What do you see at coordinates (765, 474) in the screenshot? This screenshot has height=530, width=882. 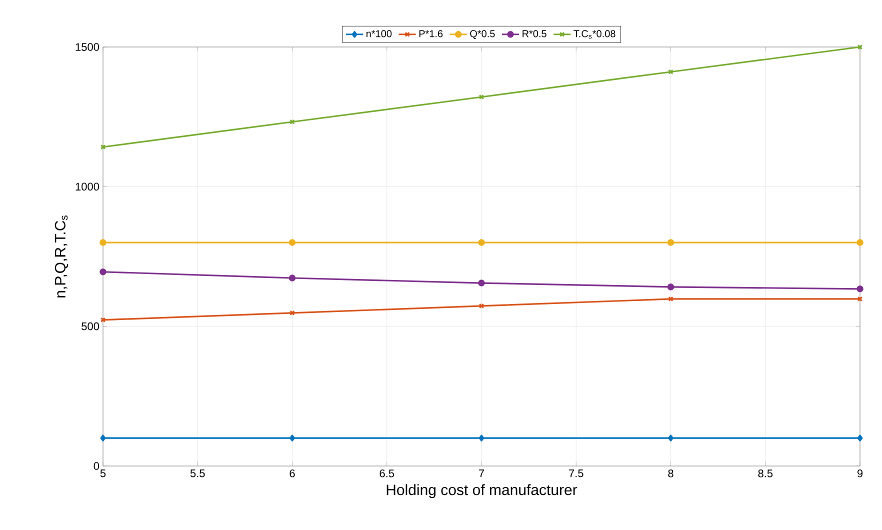 I see `x-tick-label: 8.5` at bounding box center [765, 474].